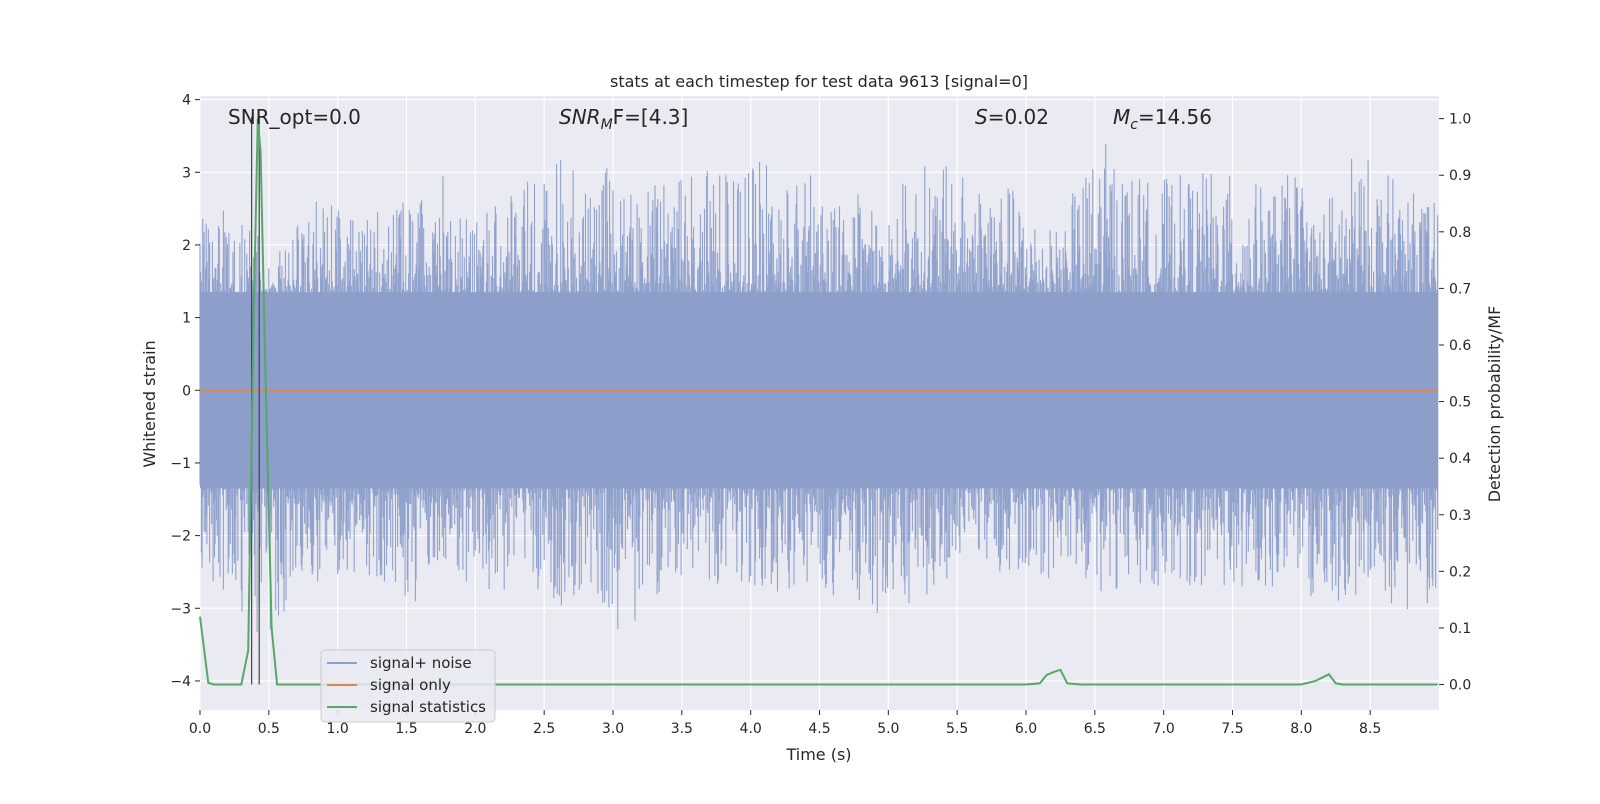 This screenshot has height=804, width=1600. Describe the element at coordinates (1460, 686) in the screenshot. I see `y-right-tick-label: 0.0` at that location.